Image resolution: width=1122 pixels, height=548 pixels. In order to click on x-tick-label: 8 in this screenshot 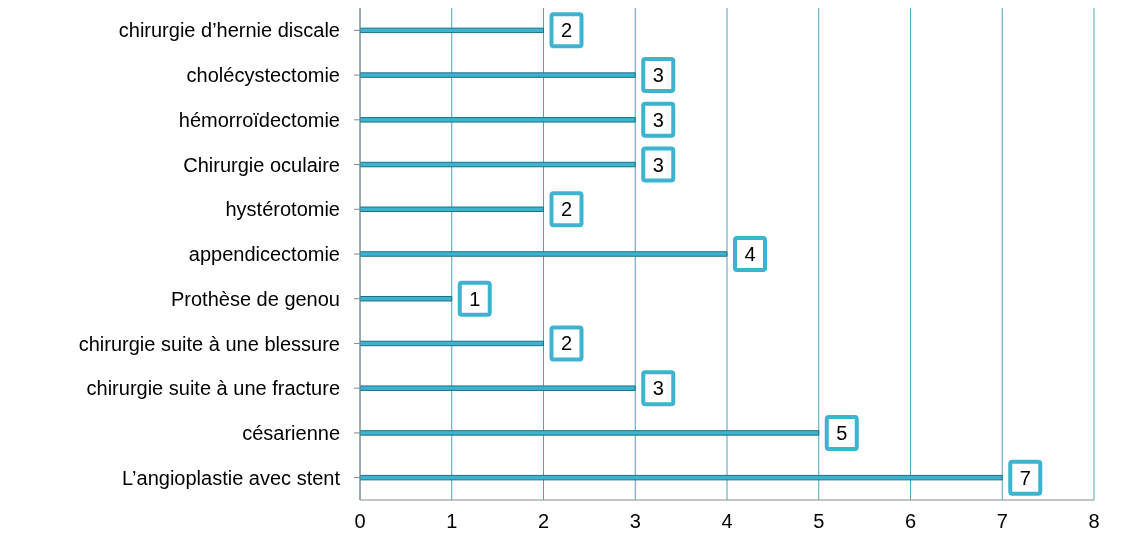, I will do `click(1094, 521)`.